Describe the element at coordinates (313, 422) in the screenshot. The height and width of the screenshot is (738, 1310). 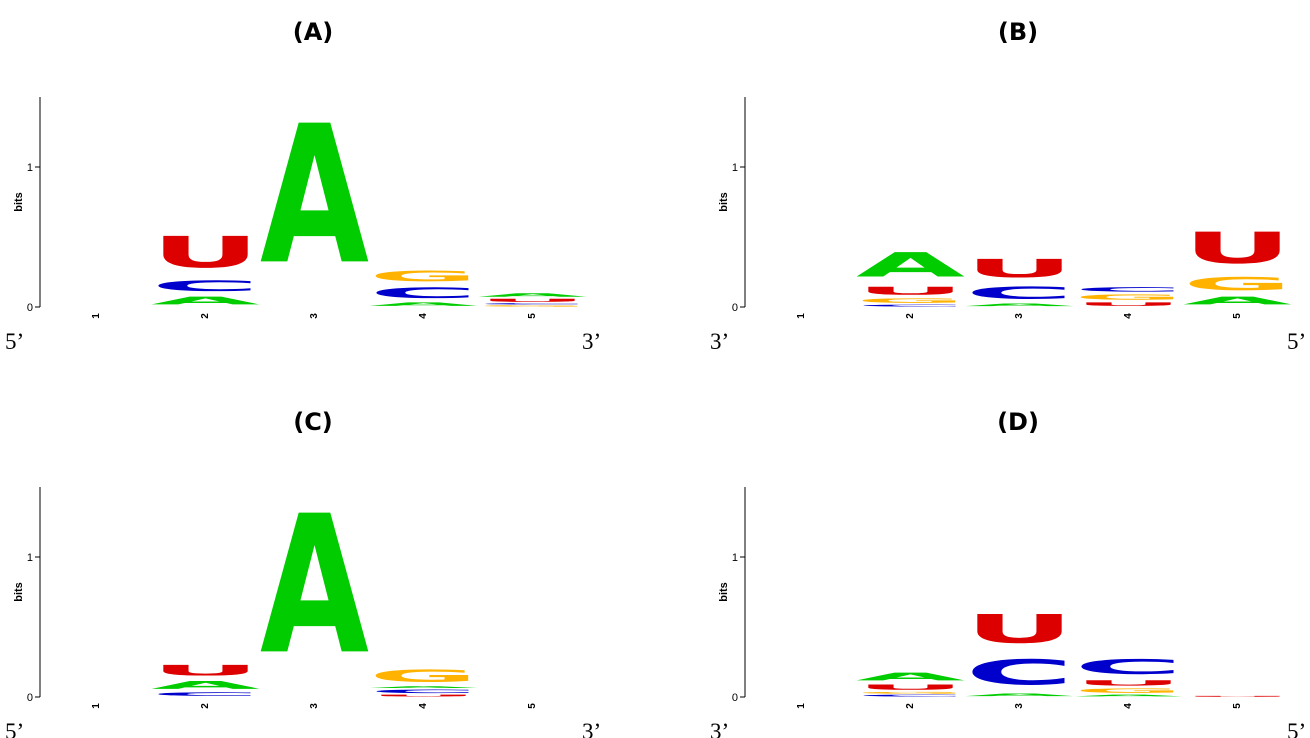
I see `panel-title: (C)` at that location.